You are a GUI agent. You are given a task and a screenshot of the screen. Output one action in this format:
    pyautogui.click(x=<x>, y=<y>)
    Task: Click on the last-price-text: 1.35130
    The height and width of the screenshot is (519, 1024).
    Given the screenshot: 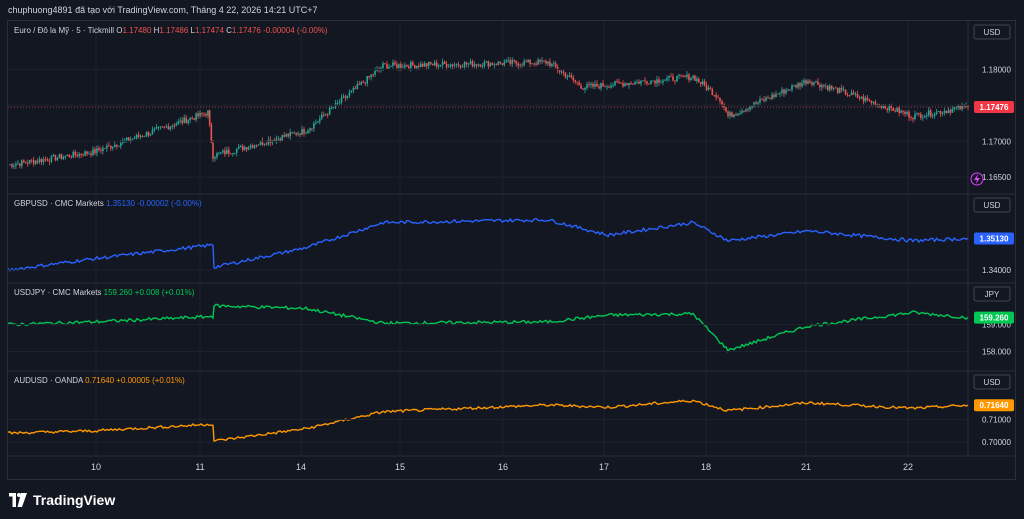 What is the action you would take?
    pyautogui.click(x=994, y=238)
    